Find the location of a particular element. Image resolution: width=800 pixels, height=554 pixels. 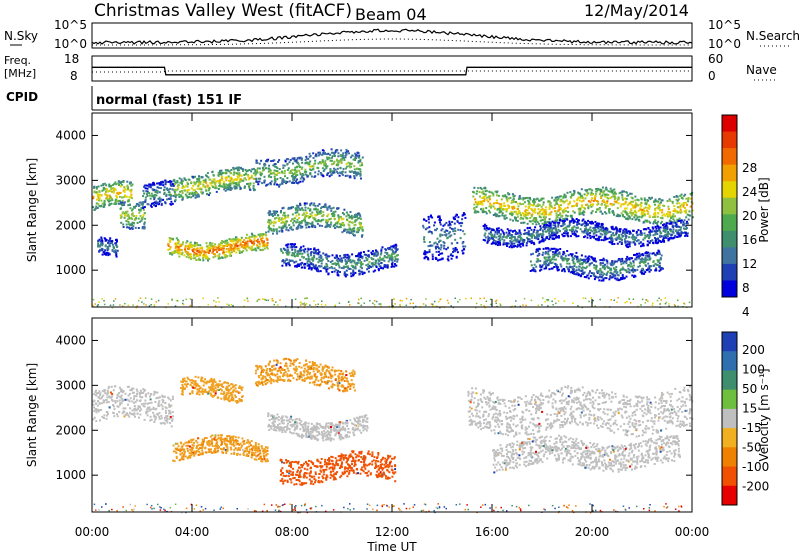

noise-search-line is located at coordinates (392, 42).